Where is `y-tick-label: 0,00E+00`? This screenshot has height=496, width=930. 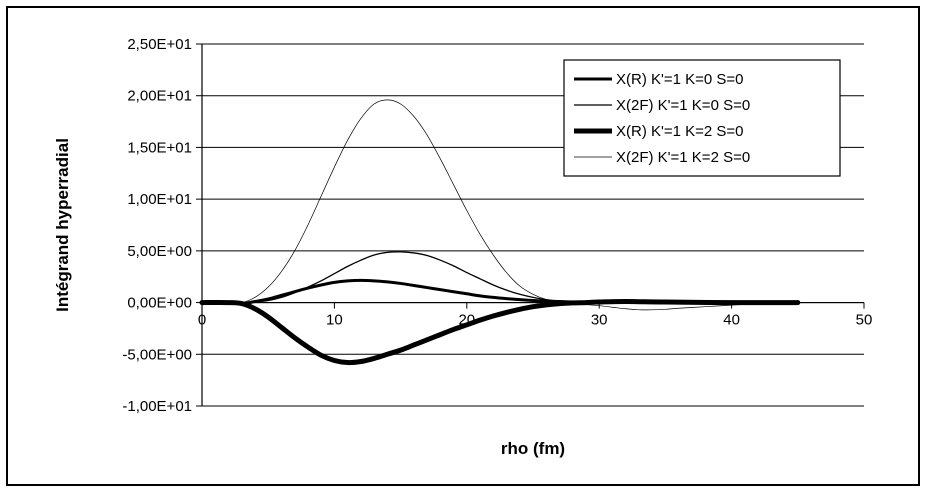
y-tick-label: 0,00E+00 is located at coordinates (159, 303).